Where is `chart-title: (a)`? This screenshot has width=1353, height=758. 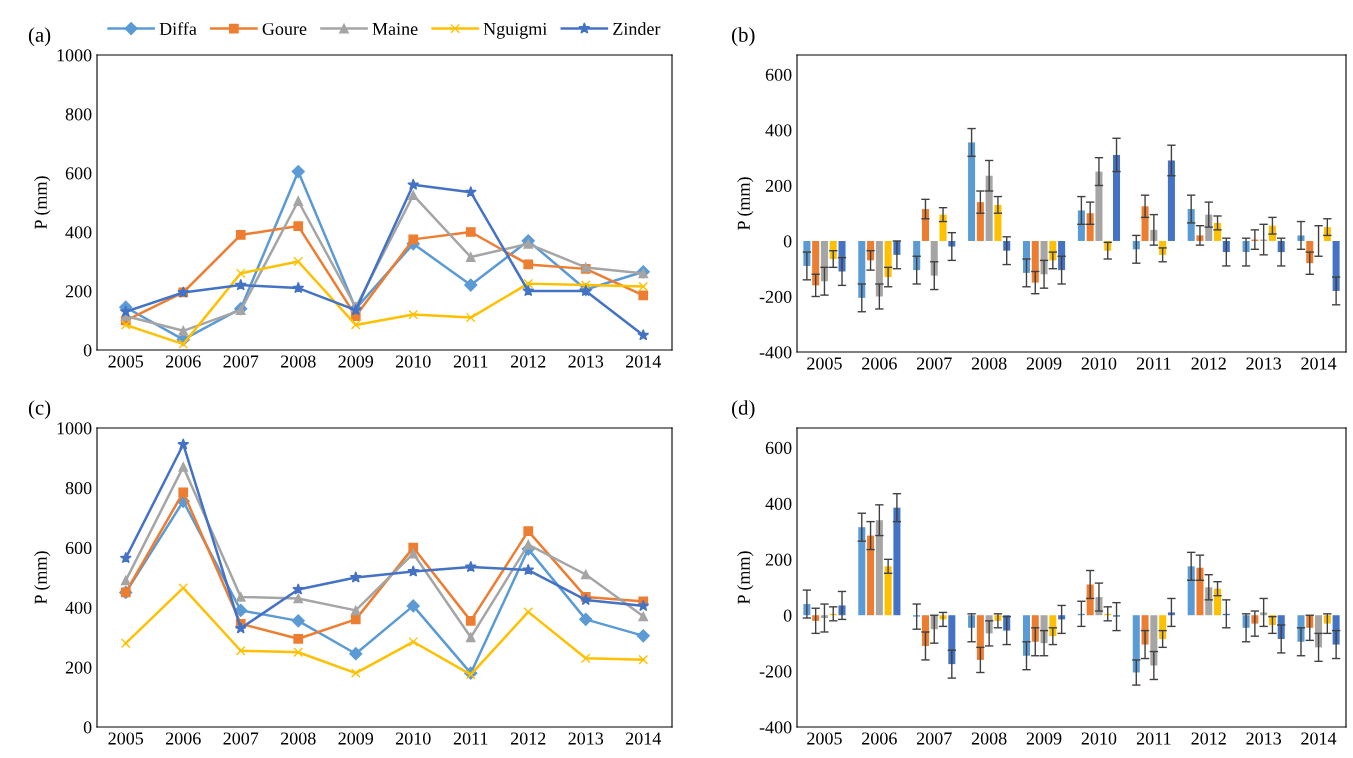
chart-title: (a) is located at coordinates (39, 37).